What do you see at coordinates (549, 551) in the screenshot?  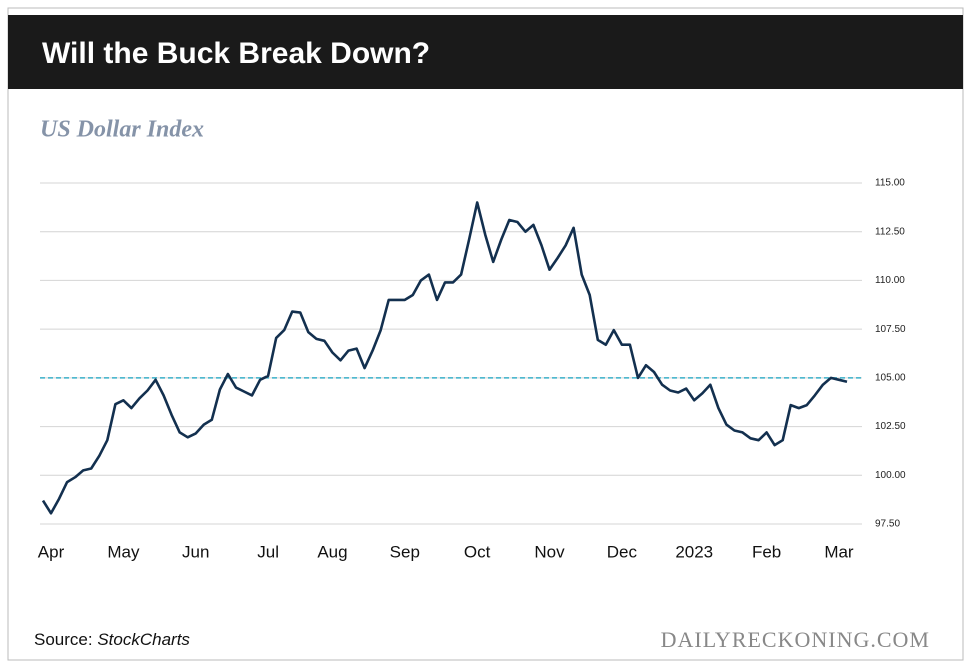 I see `x-tick-label: Nov` at bounding box center [549, 551].